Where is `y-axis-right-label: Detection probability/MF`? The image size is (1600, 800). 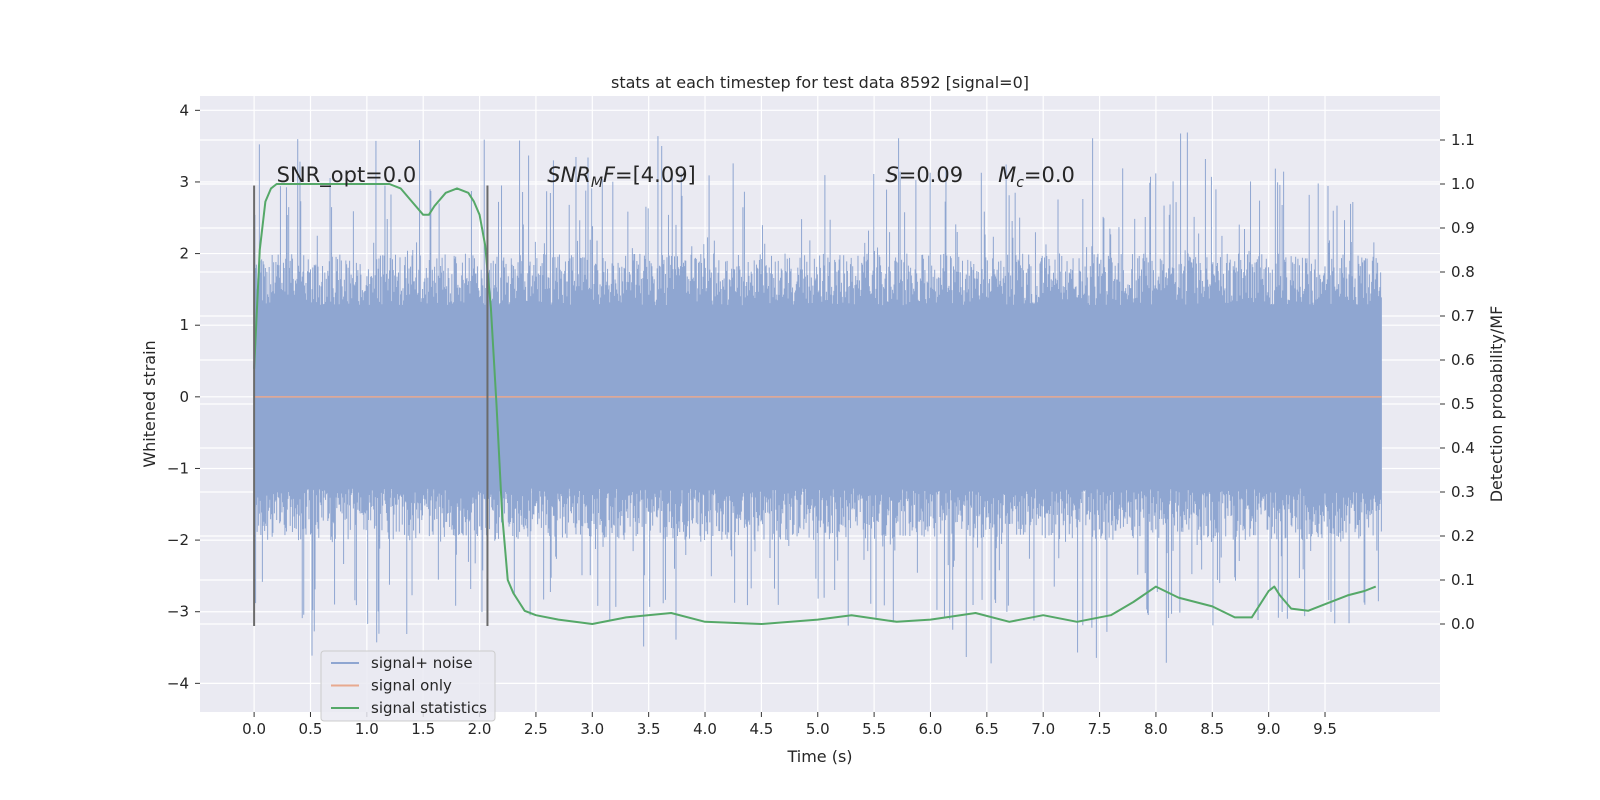 y-axis-right-label: Detection probability/MF is located at coordinates (1496, 404).